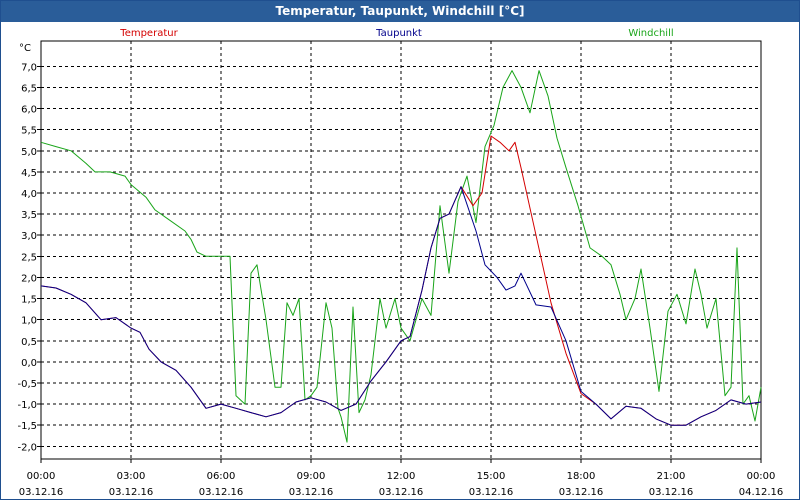 This screenshot has width=800, height=500. I want to click on y-tick-label: 2,0, so click(29, 278).